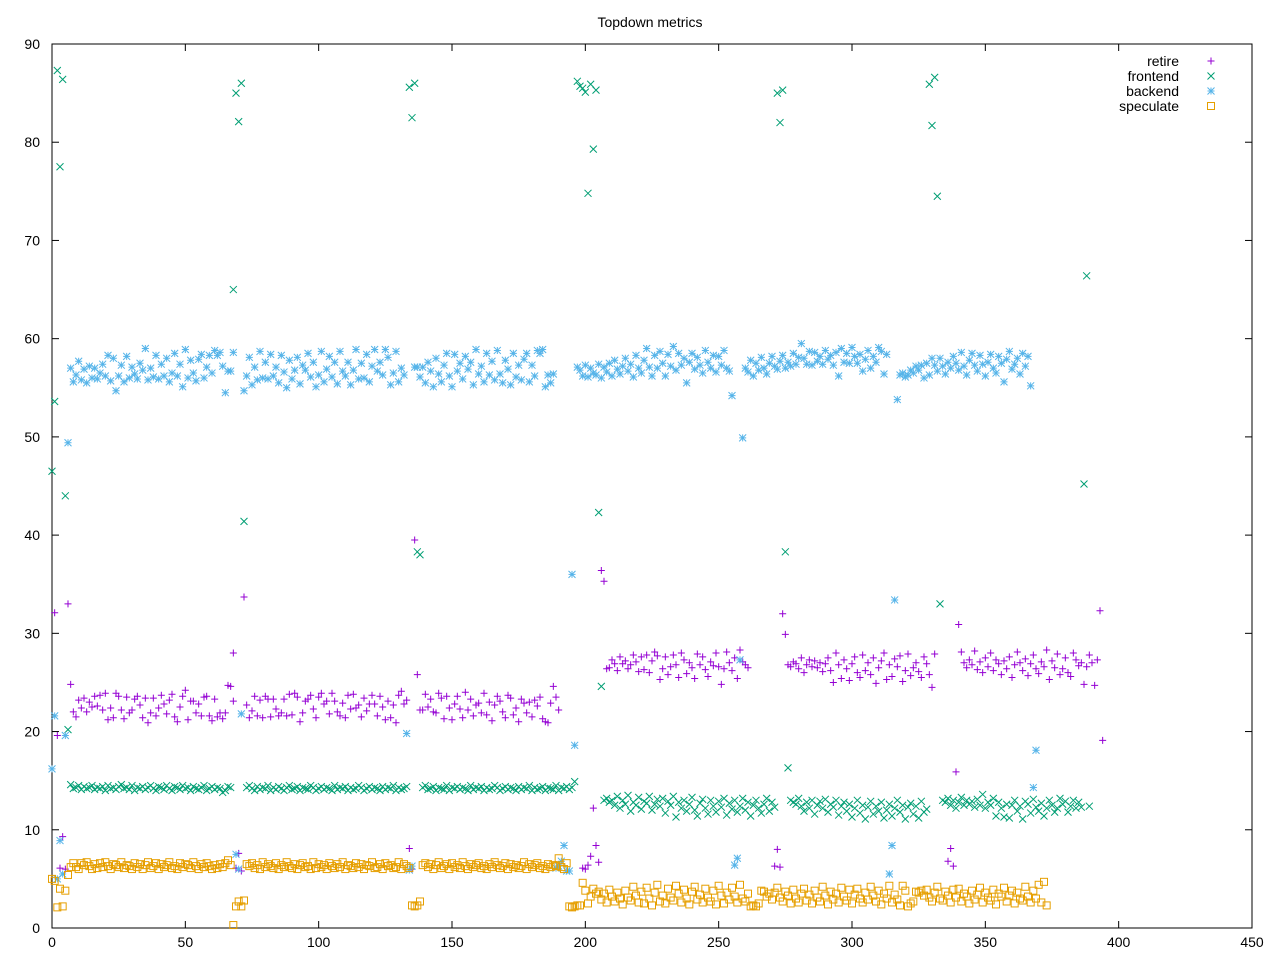  I want to click on legend-marker-frontend, so click(1211, 76).